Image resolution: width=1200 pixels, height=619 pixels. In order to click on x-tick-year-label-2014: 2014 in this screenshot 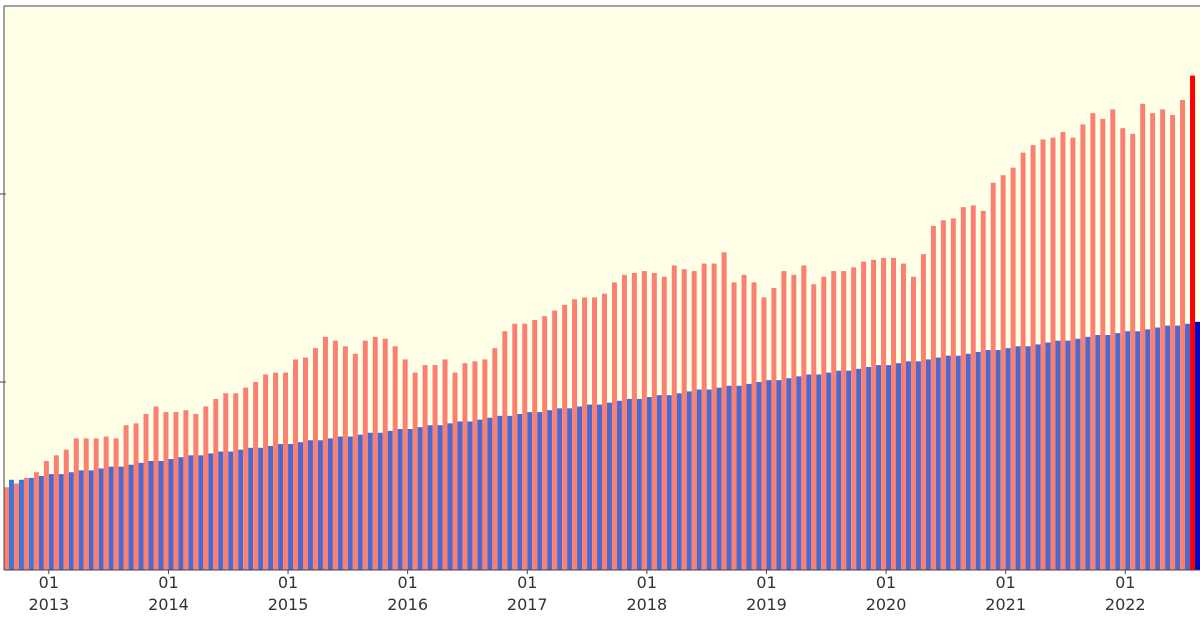, I will do `click(168, 604)`.